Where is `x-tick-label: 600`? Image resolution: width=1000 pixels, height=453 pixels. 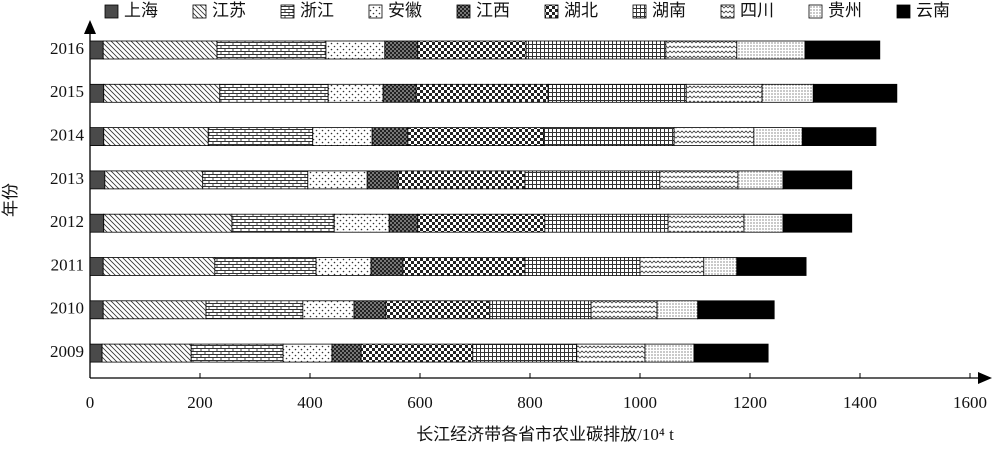 x-tick-label: 600 is located at coordinates (420, 402).